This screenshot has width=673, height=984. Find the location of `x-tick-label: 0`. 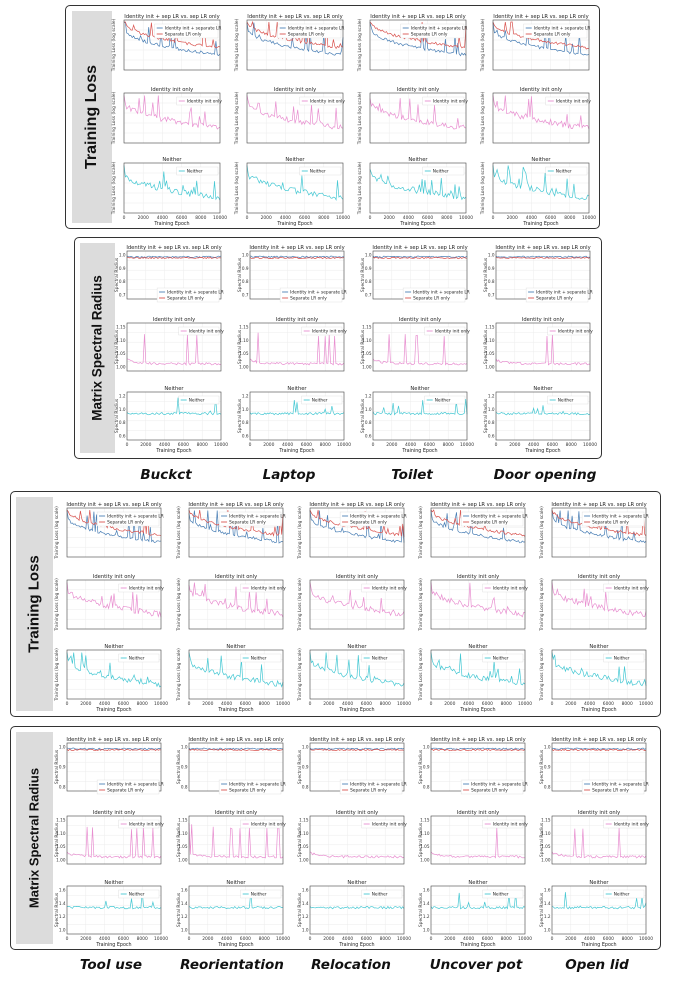

x-tick-label: 0 is located at coordinates (431, 704).